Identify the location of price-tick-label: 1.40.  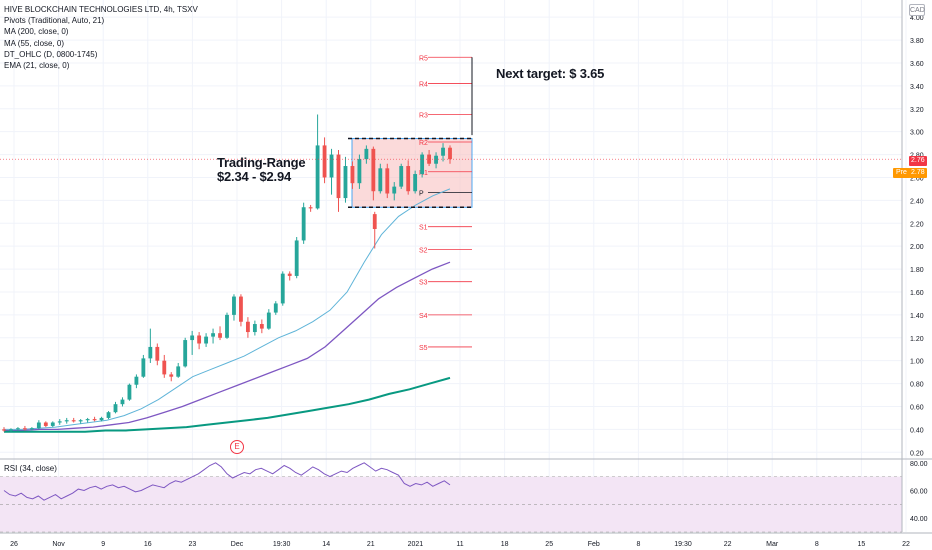
(917, 316).